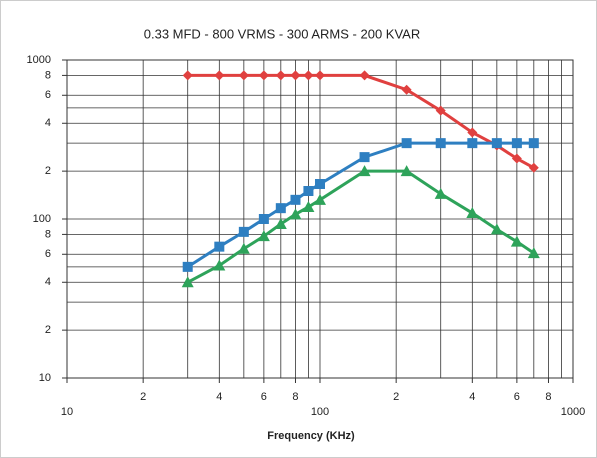 The width and height of the screenshot is (597, 458). What do you see at coordinates (320, 412) in the screenshot?
I see `x-tick-label: 100` at bounding box center [320, 412].